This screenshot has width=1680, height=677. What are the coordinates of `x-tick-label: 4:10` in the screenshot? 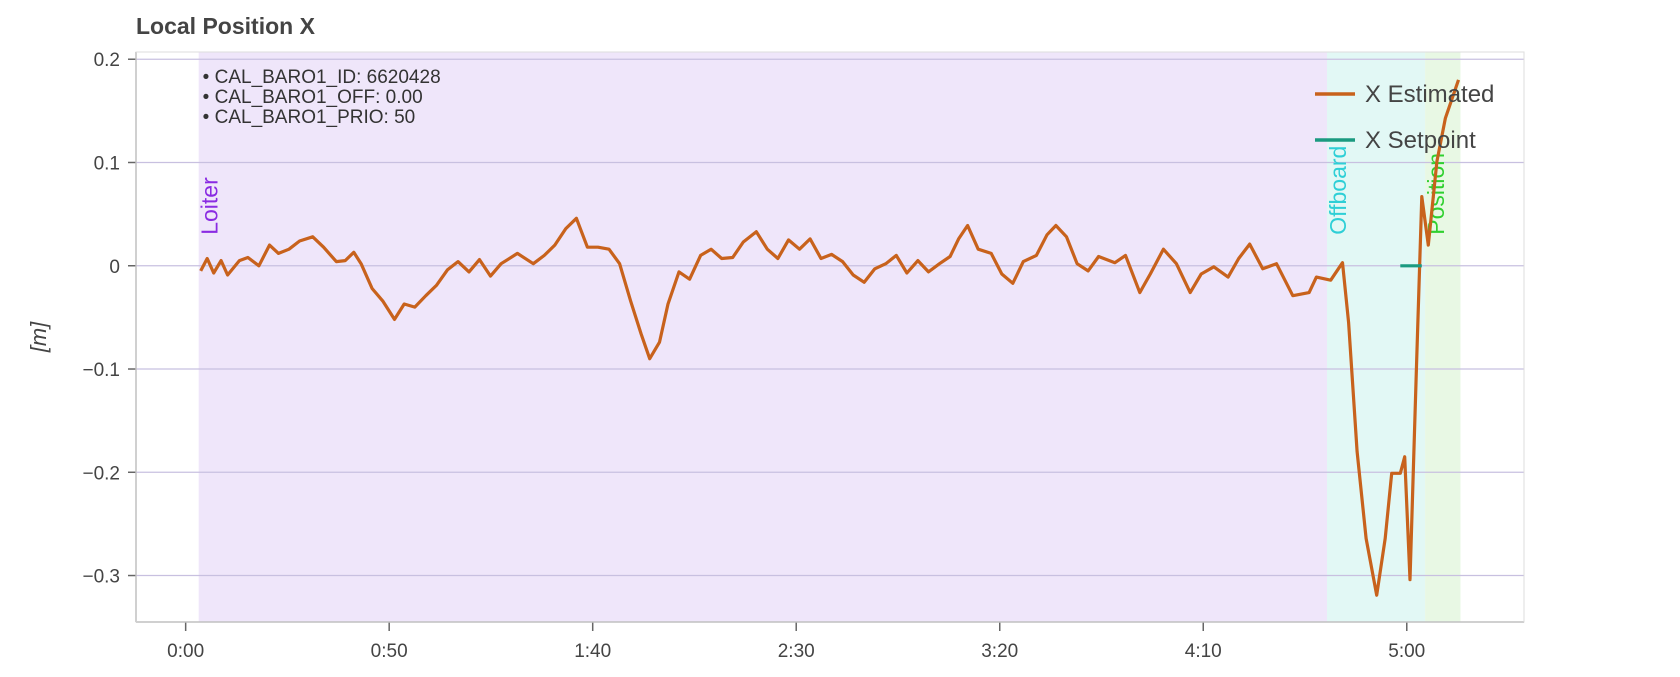 It's located at (1203, 651).